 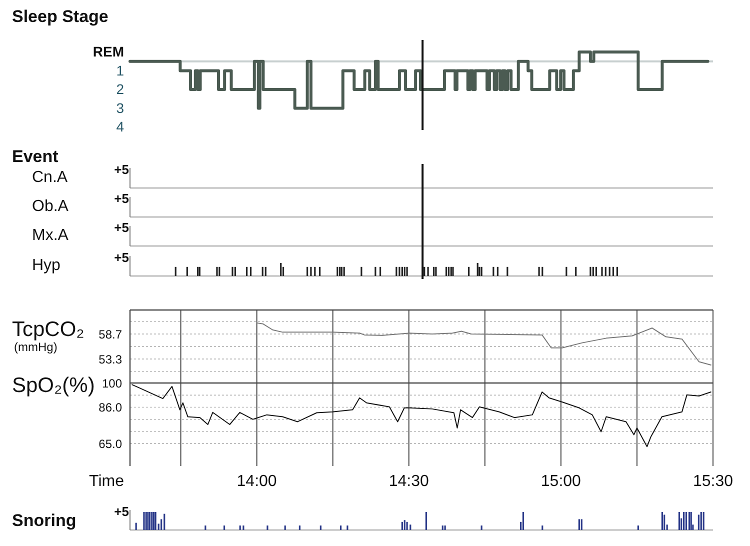 What do you see at coordinates (60, 16) in the screenshot?
I see `chart-title: Sleep Stage` at bounding box center [60, 16].